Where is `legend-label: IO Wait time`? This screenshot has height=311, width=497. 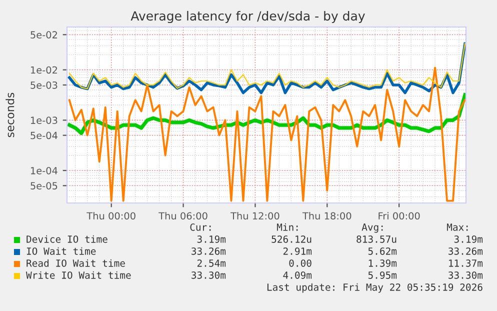
legend-label: IO Wait time is located at coordinates (61, 251).